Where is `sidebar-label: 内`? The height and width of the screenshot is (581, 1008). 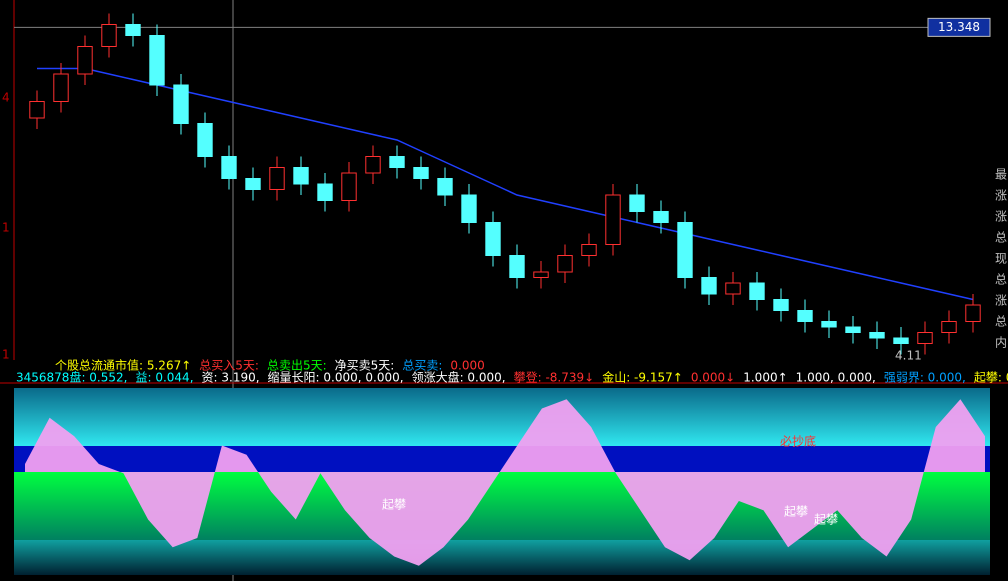 sidebar-label: 内 is located at coordinates (1001, 343).